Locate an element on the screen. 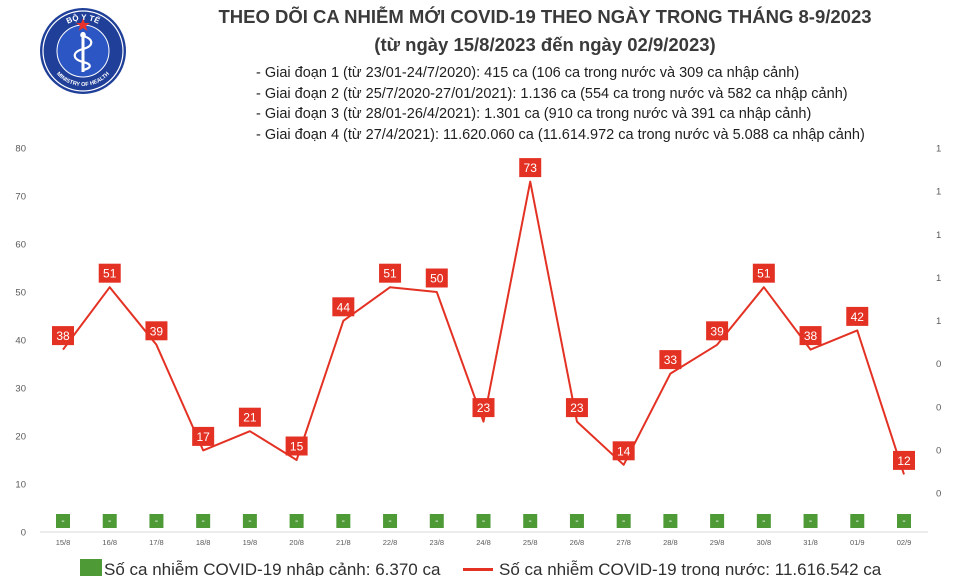 The height and width of the screenshot is (576, 960). x-tick-label: 16/8 is located at coordinates (109, 542).